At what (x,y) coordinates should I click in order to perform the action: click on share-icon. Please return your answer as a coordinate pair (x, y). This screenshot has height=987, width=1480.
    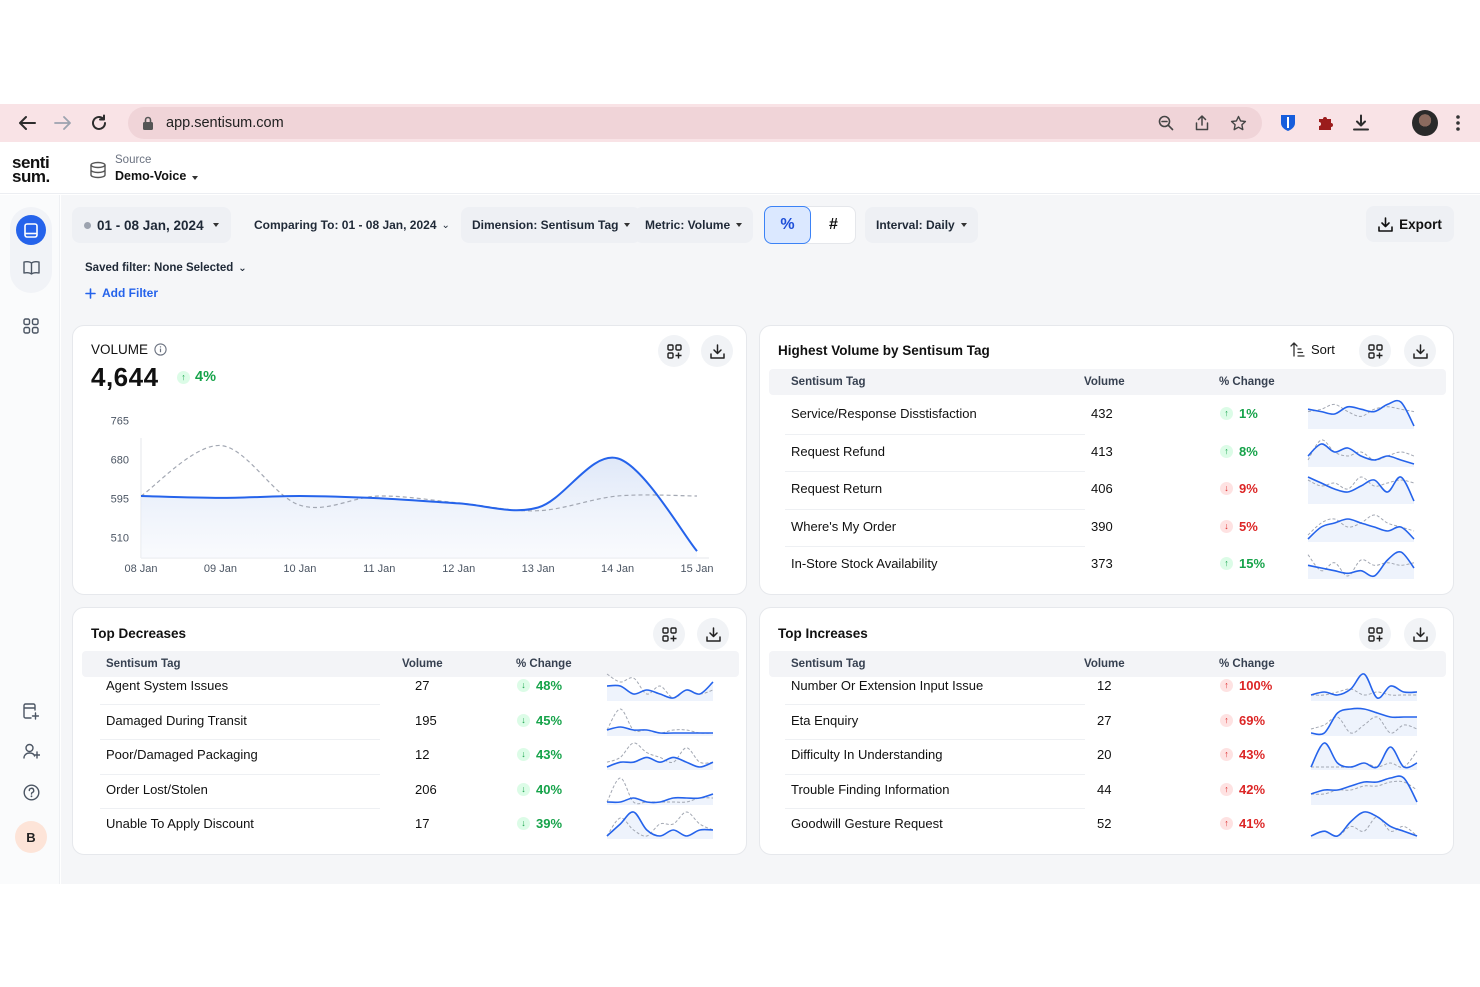
    Looking at the image, I should click on (1202, 123).